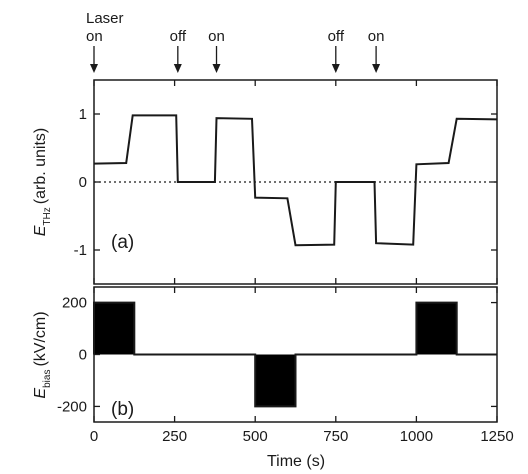 This screenshot has height=474, width=528. Describe the element at coordinates (416, 436) in the screenshot. I see `panel-b-xtick-label: 1000` at that location.